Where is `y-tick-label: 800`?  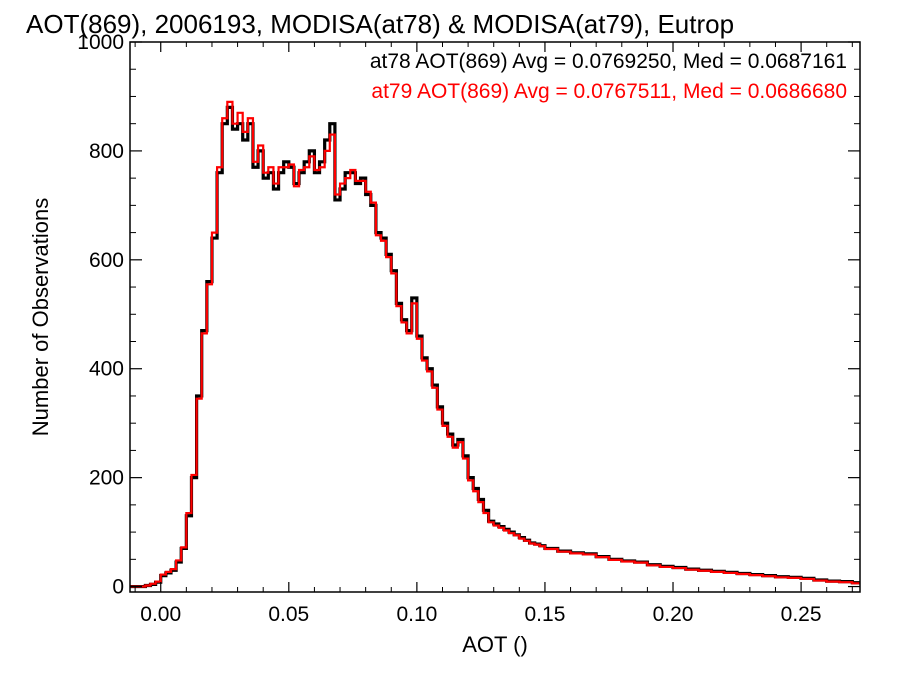
y-tick-label: 800 is located at coordinates (106, 151).